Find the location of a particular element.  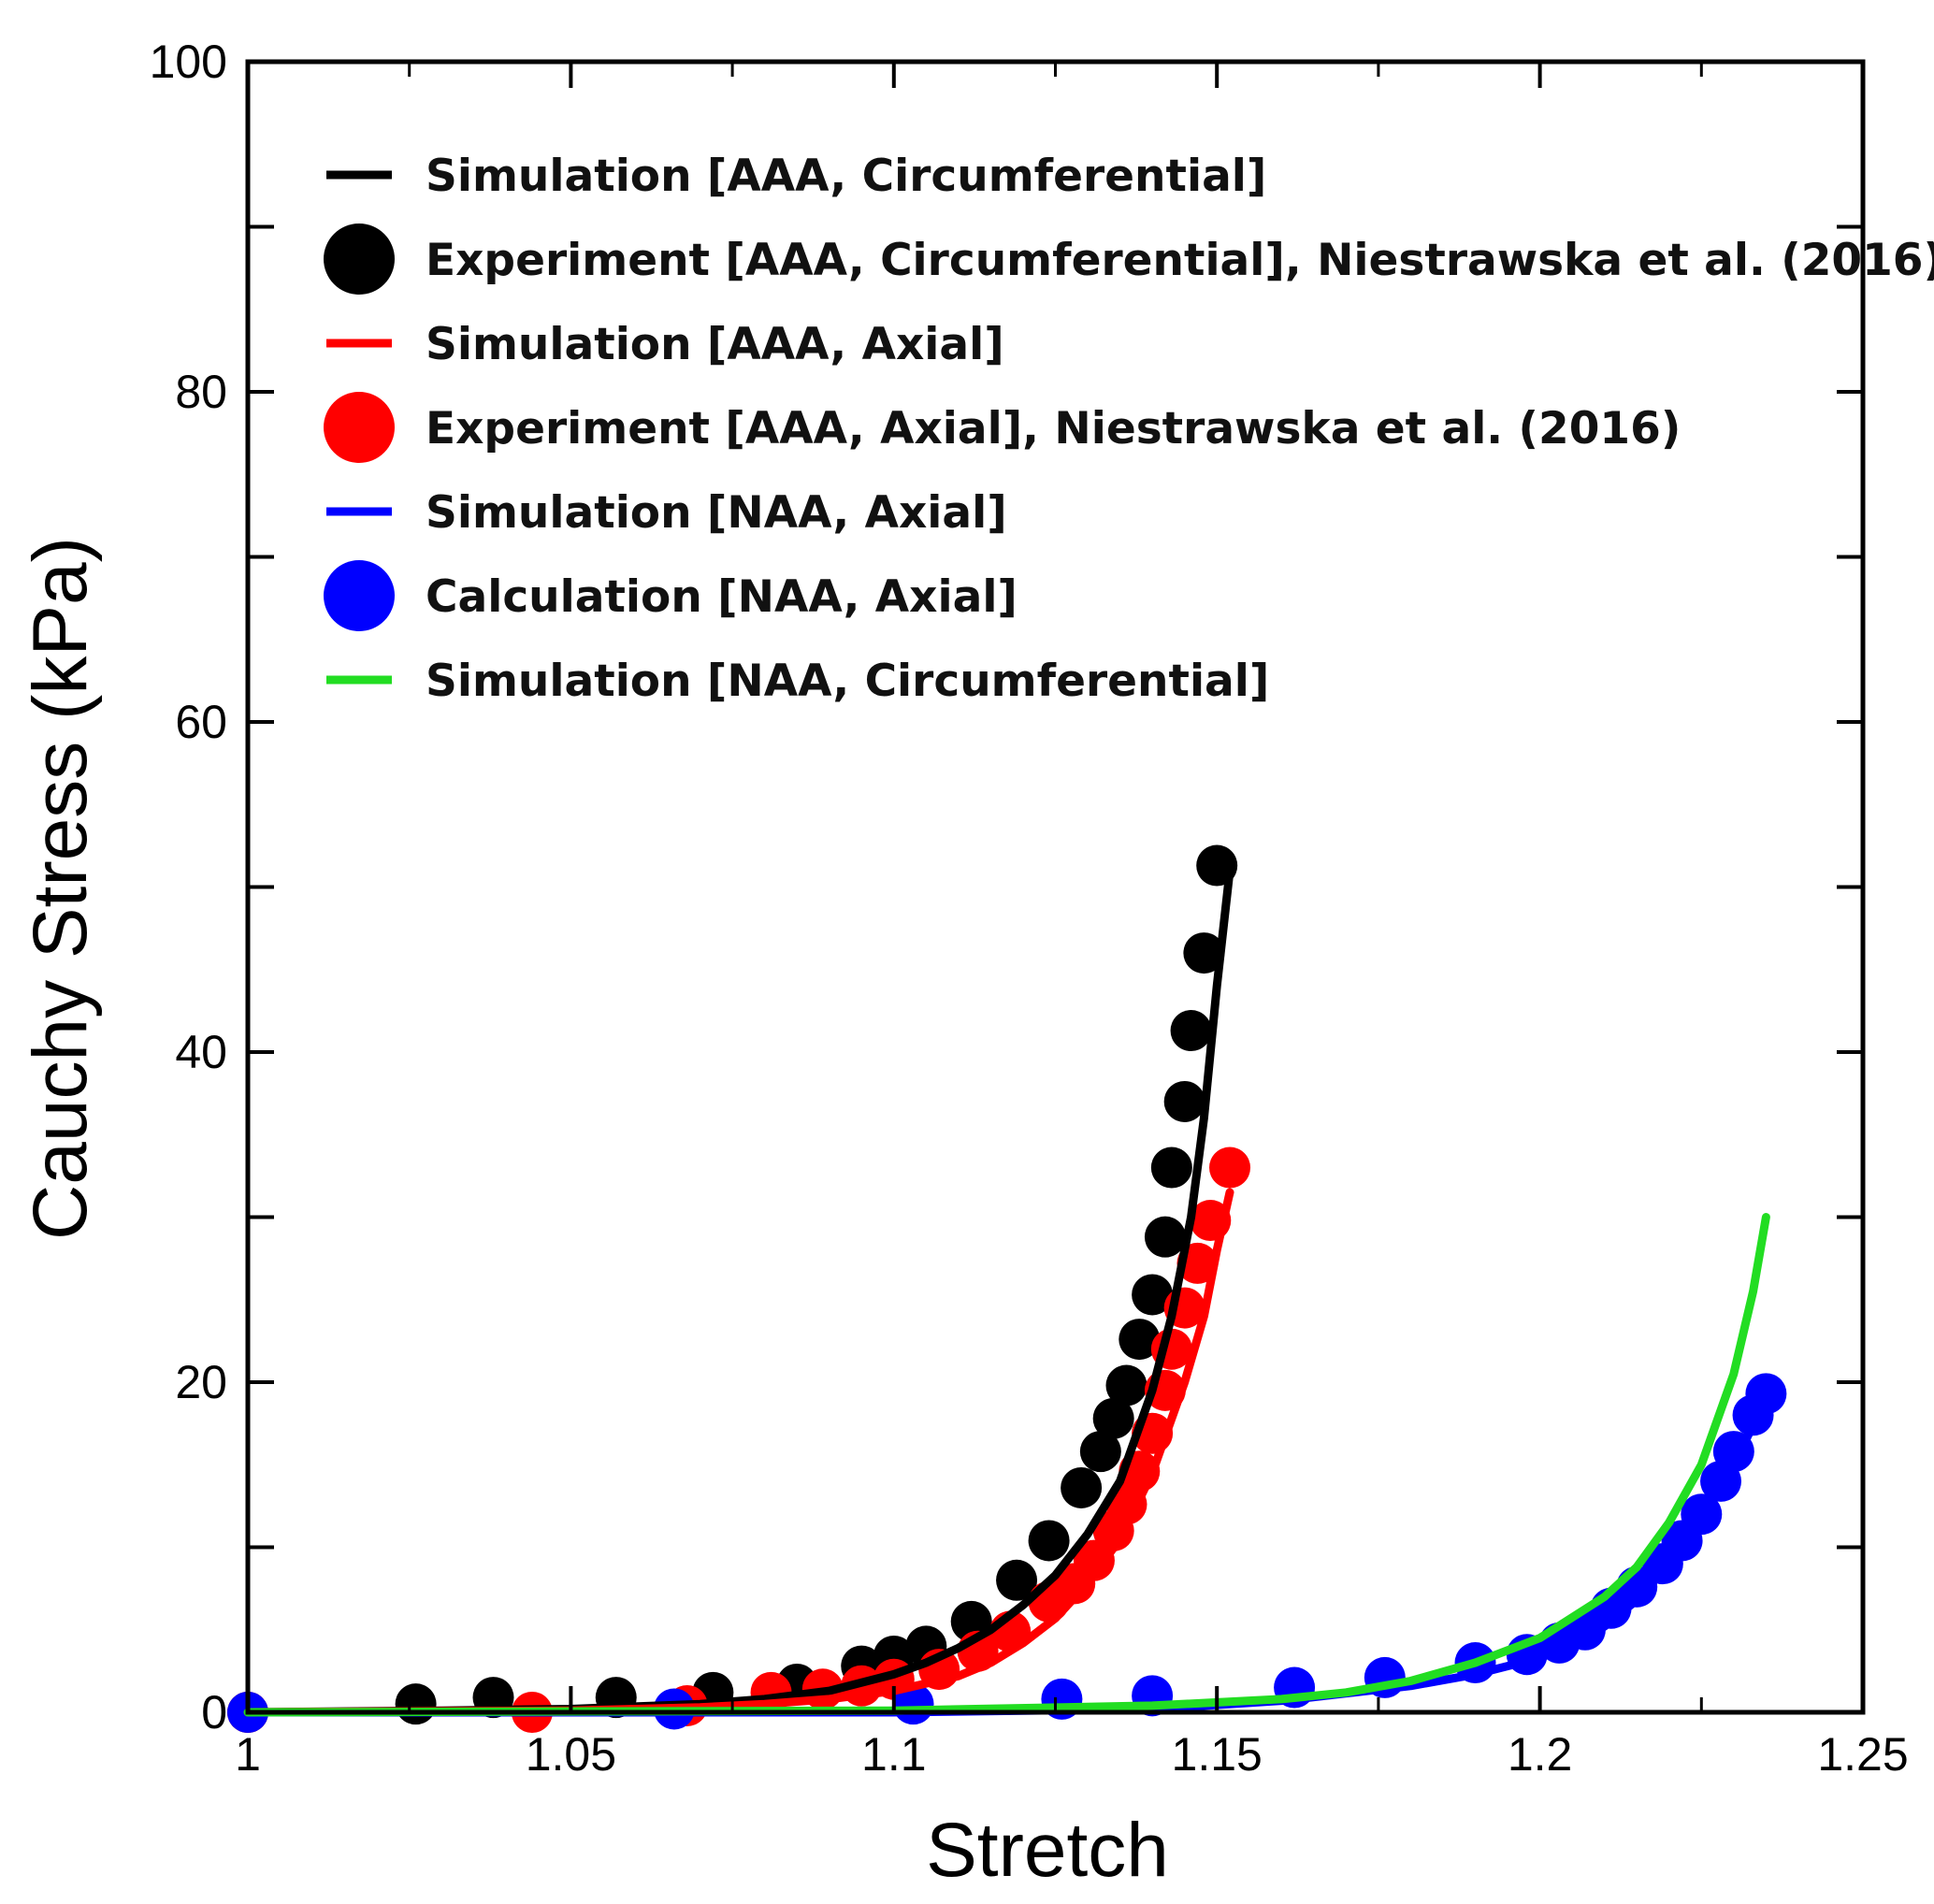

y-tick-label: 80 is located at coordinates (201, 392).